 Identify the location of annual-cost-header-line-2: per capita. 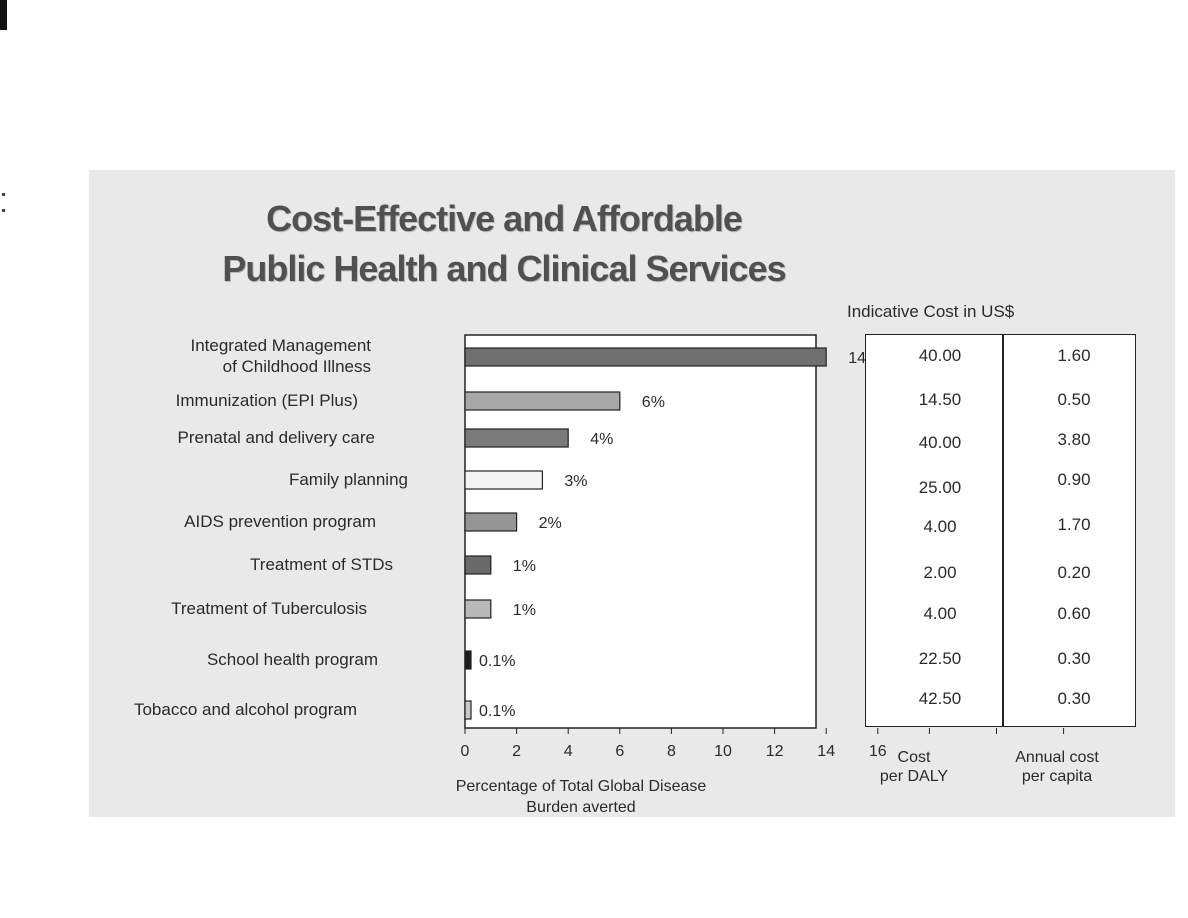
(1057, 776).